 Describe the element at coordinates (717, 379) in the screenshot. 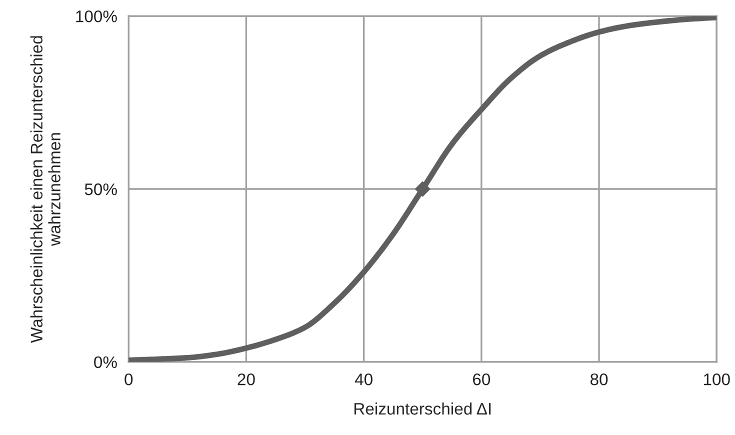

I see `x-tick-label: 100` at that location.